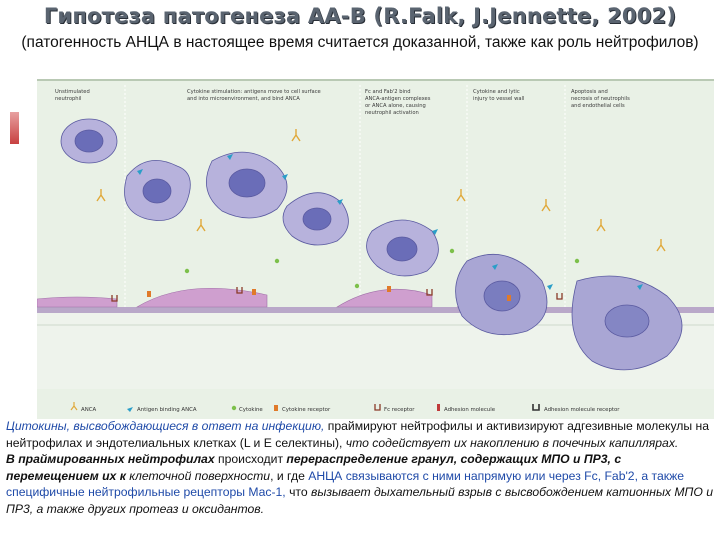 The width and height of the screenshot is (720, 540). Describe the element at coordinates (627, 323) in the screenshot. I see `apoptotic-cell` at that location.